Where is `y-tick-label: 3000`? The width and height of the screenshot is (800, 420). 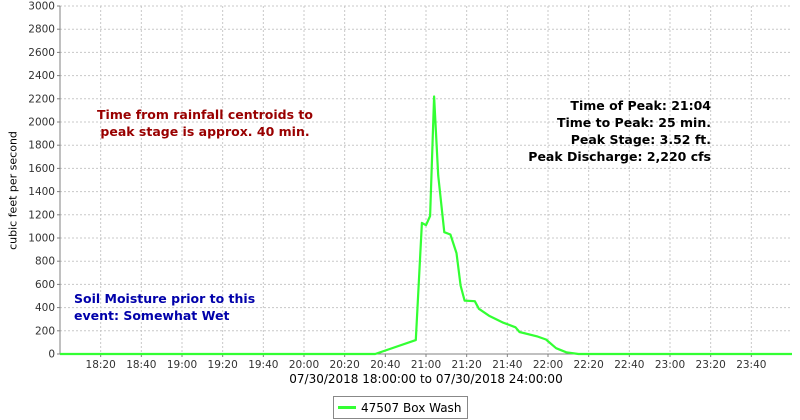
y-tick-label: 3000 is located at coordinates (41, 7).